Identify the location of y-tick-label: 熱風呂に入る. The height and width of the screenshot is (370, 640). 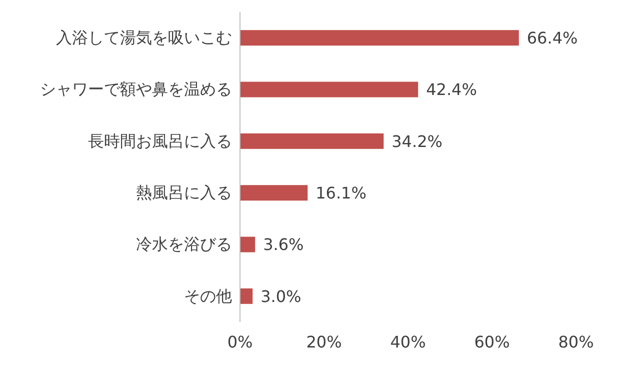
(184, 192).